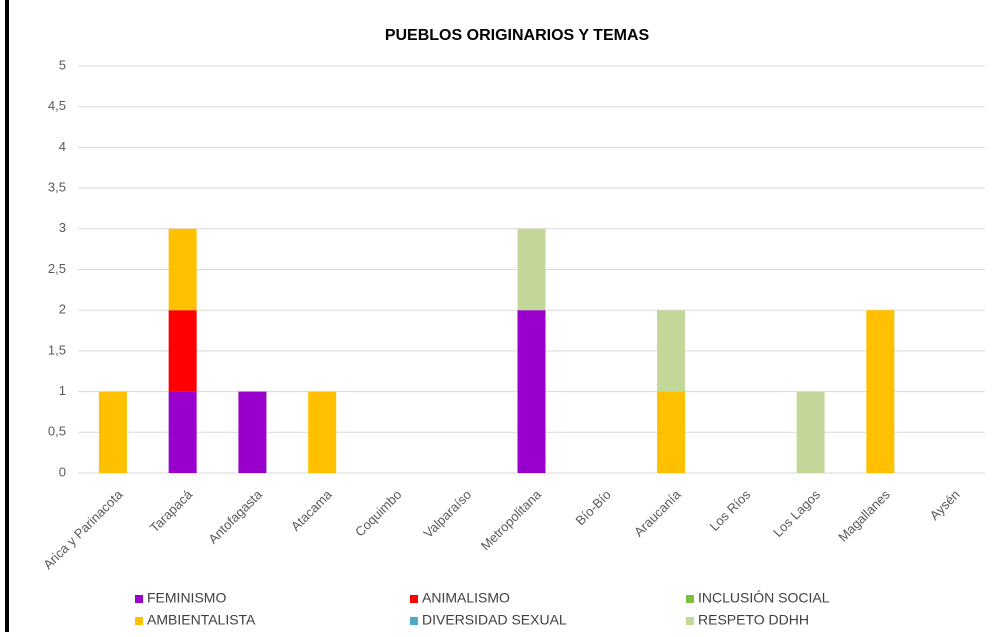 This screenshot has height=637, width=1007. What do you see at coordinates (62, 64) in the screenshot?
I see `y-tick-label: 5` at bounding box center [62, 64].